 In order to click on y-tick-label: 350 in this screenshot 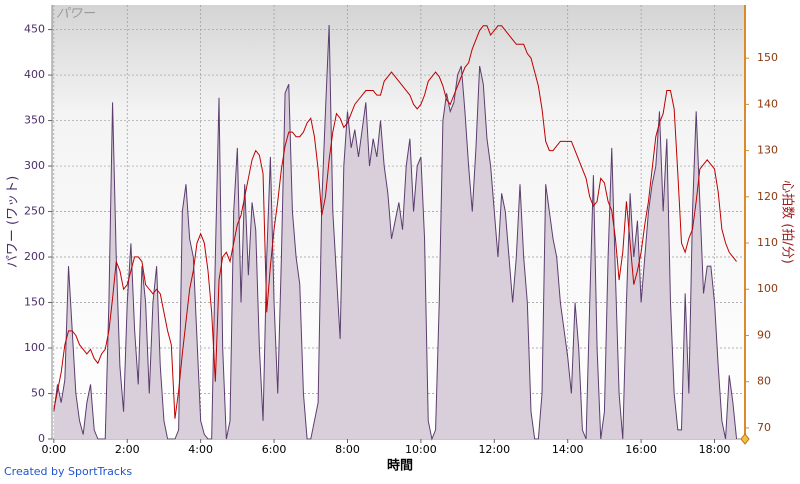, I will do `click(34, 120)`.